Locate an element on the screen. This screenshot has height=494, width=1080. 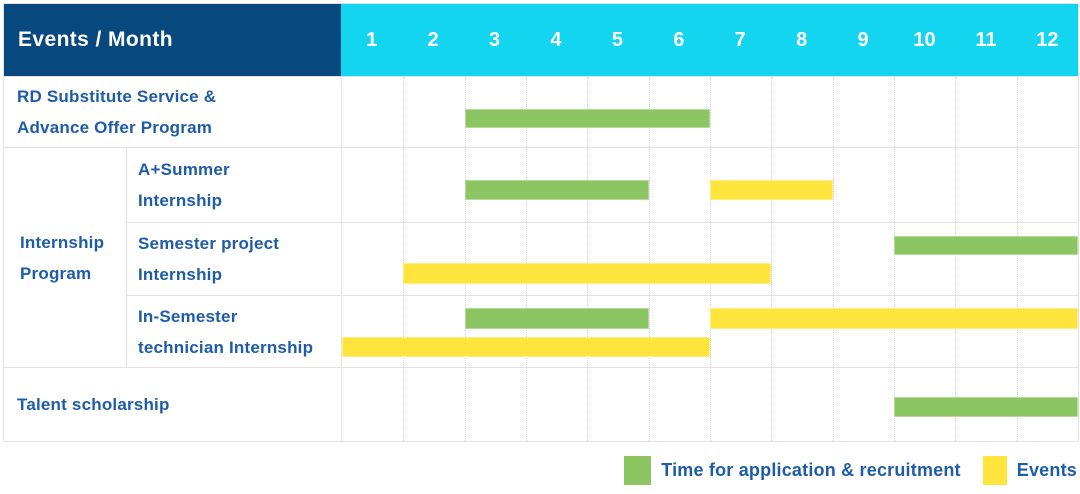
row-label-line: In-Semester is located at coordinates (188, 316).